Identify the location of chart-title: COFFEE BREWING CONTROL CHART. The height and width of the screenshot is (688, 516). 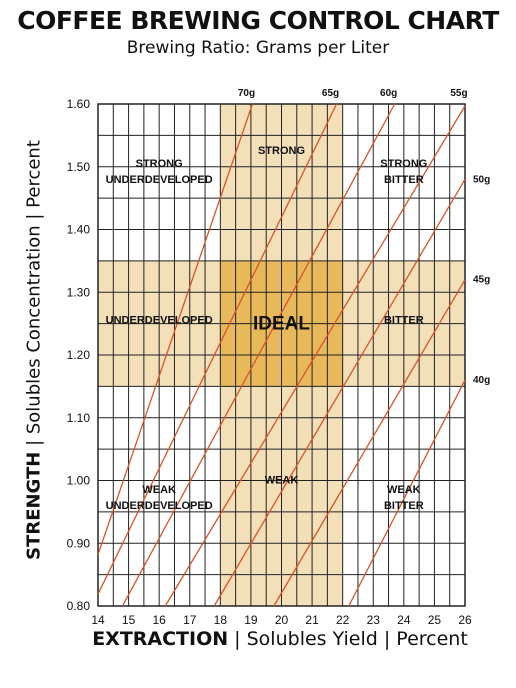
(258, 20).